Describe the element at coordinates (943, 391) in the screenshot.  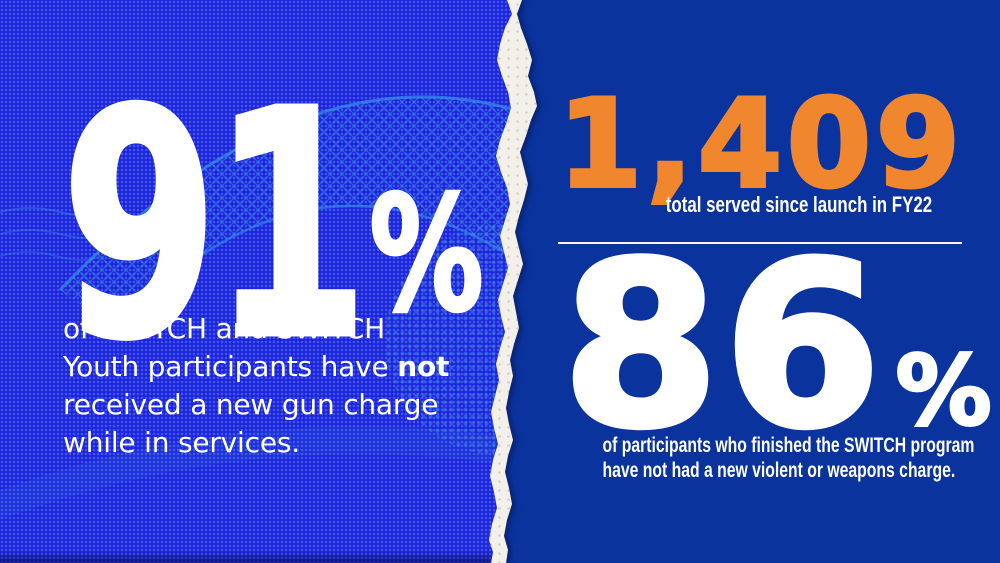
I see `completion-percent-sign: %` at that location.